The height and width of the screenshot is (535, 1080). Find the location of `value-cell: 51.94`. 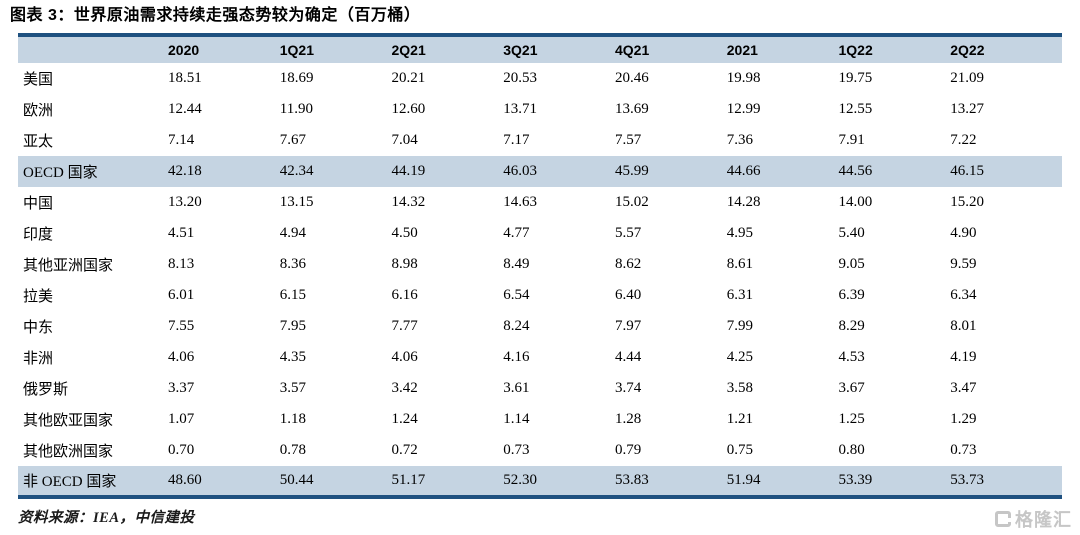

value-cell: 51.94 is located at coordinates (743, 480).